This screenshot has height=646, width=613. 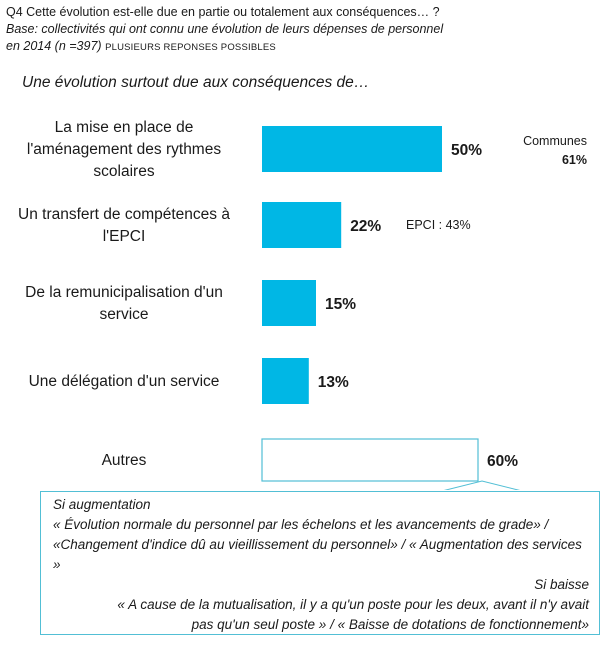 I want to click on annotation-value: 61%, so click(x=574, y=160).